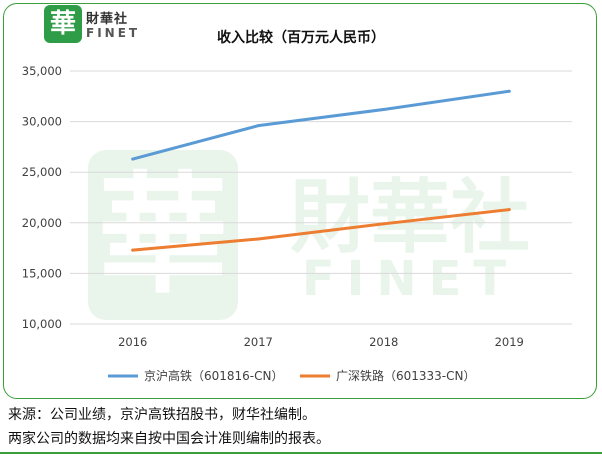 The height and width of the screenshot is (457, 602). I want to click on watermark-name-cn: 財華社, so click(410, 217).